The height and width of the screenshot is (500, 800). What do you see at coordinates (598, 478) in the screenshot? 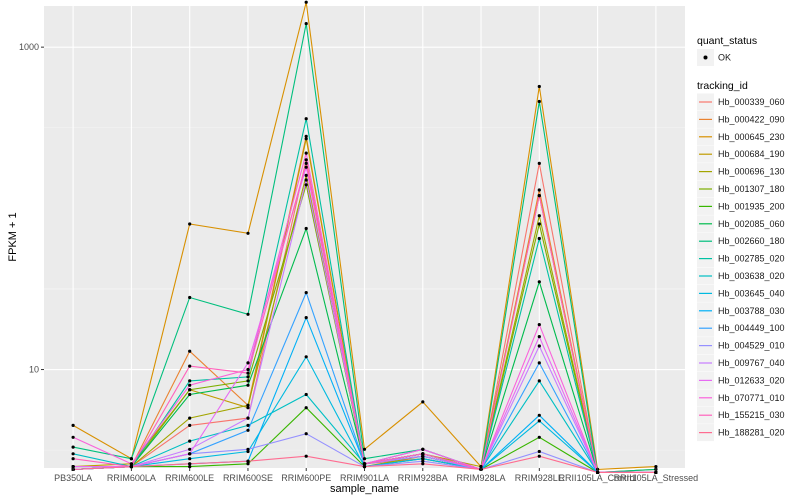
I see `x-tick-label: RRII105LA_Control` at bounding box center [598, 478].